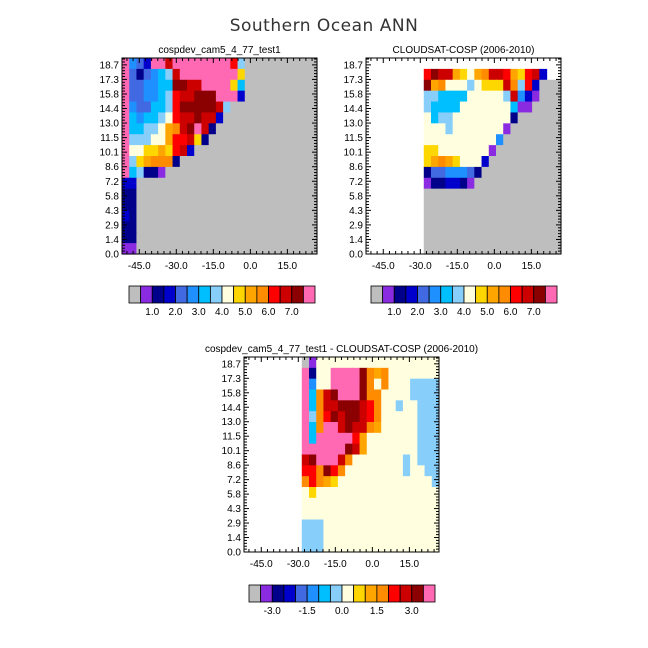 This screenshot has height=648, width=648. Describe the element at coordinates (324, 26) in the screenshot. I see `figure-title: Southern Ocean ANN` at that location.